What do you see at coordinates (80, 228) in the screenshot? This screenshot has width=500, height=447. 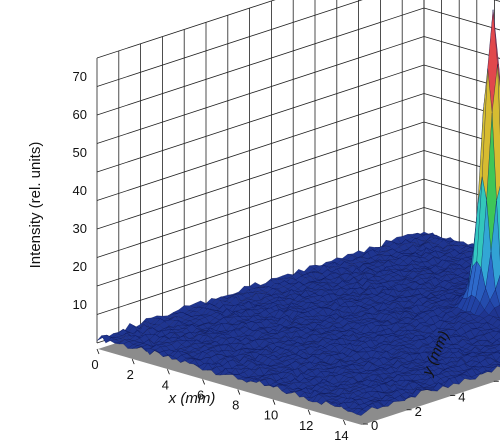 I see `z-tick-label: 30` at bounding box center [80, 228].